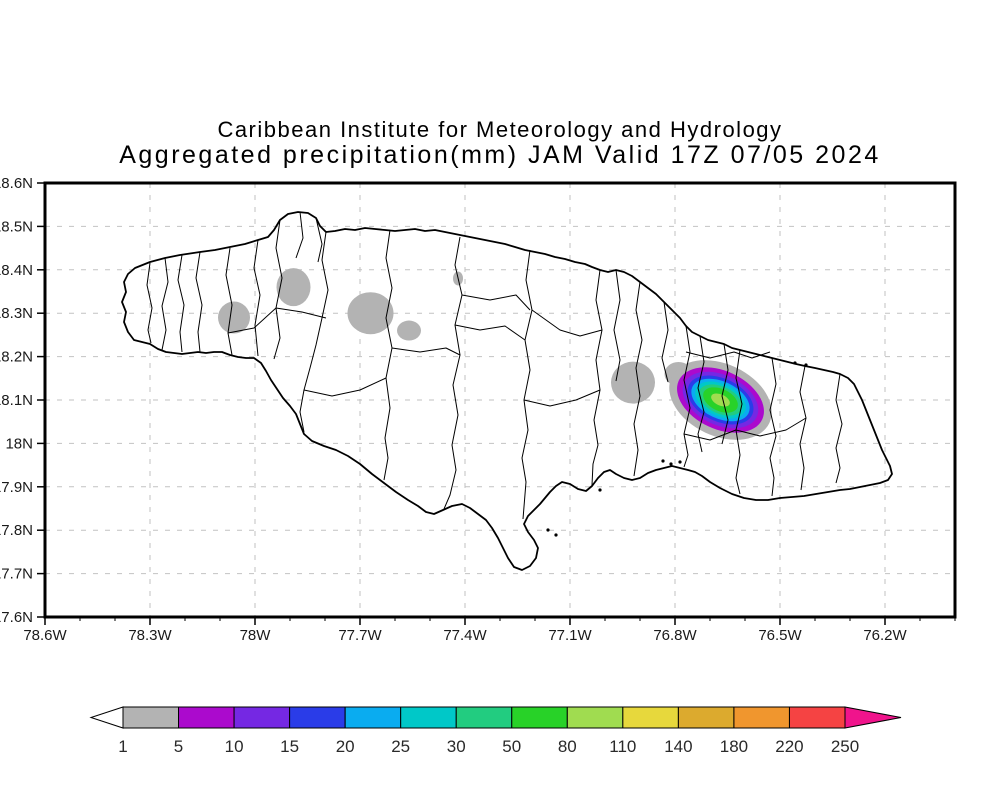 The width and height of the screenshot is (1000, 800). Describe the element at coordinates (360, 635) in the screenshot. I see `x-axis-label: 77.7W` at that location.